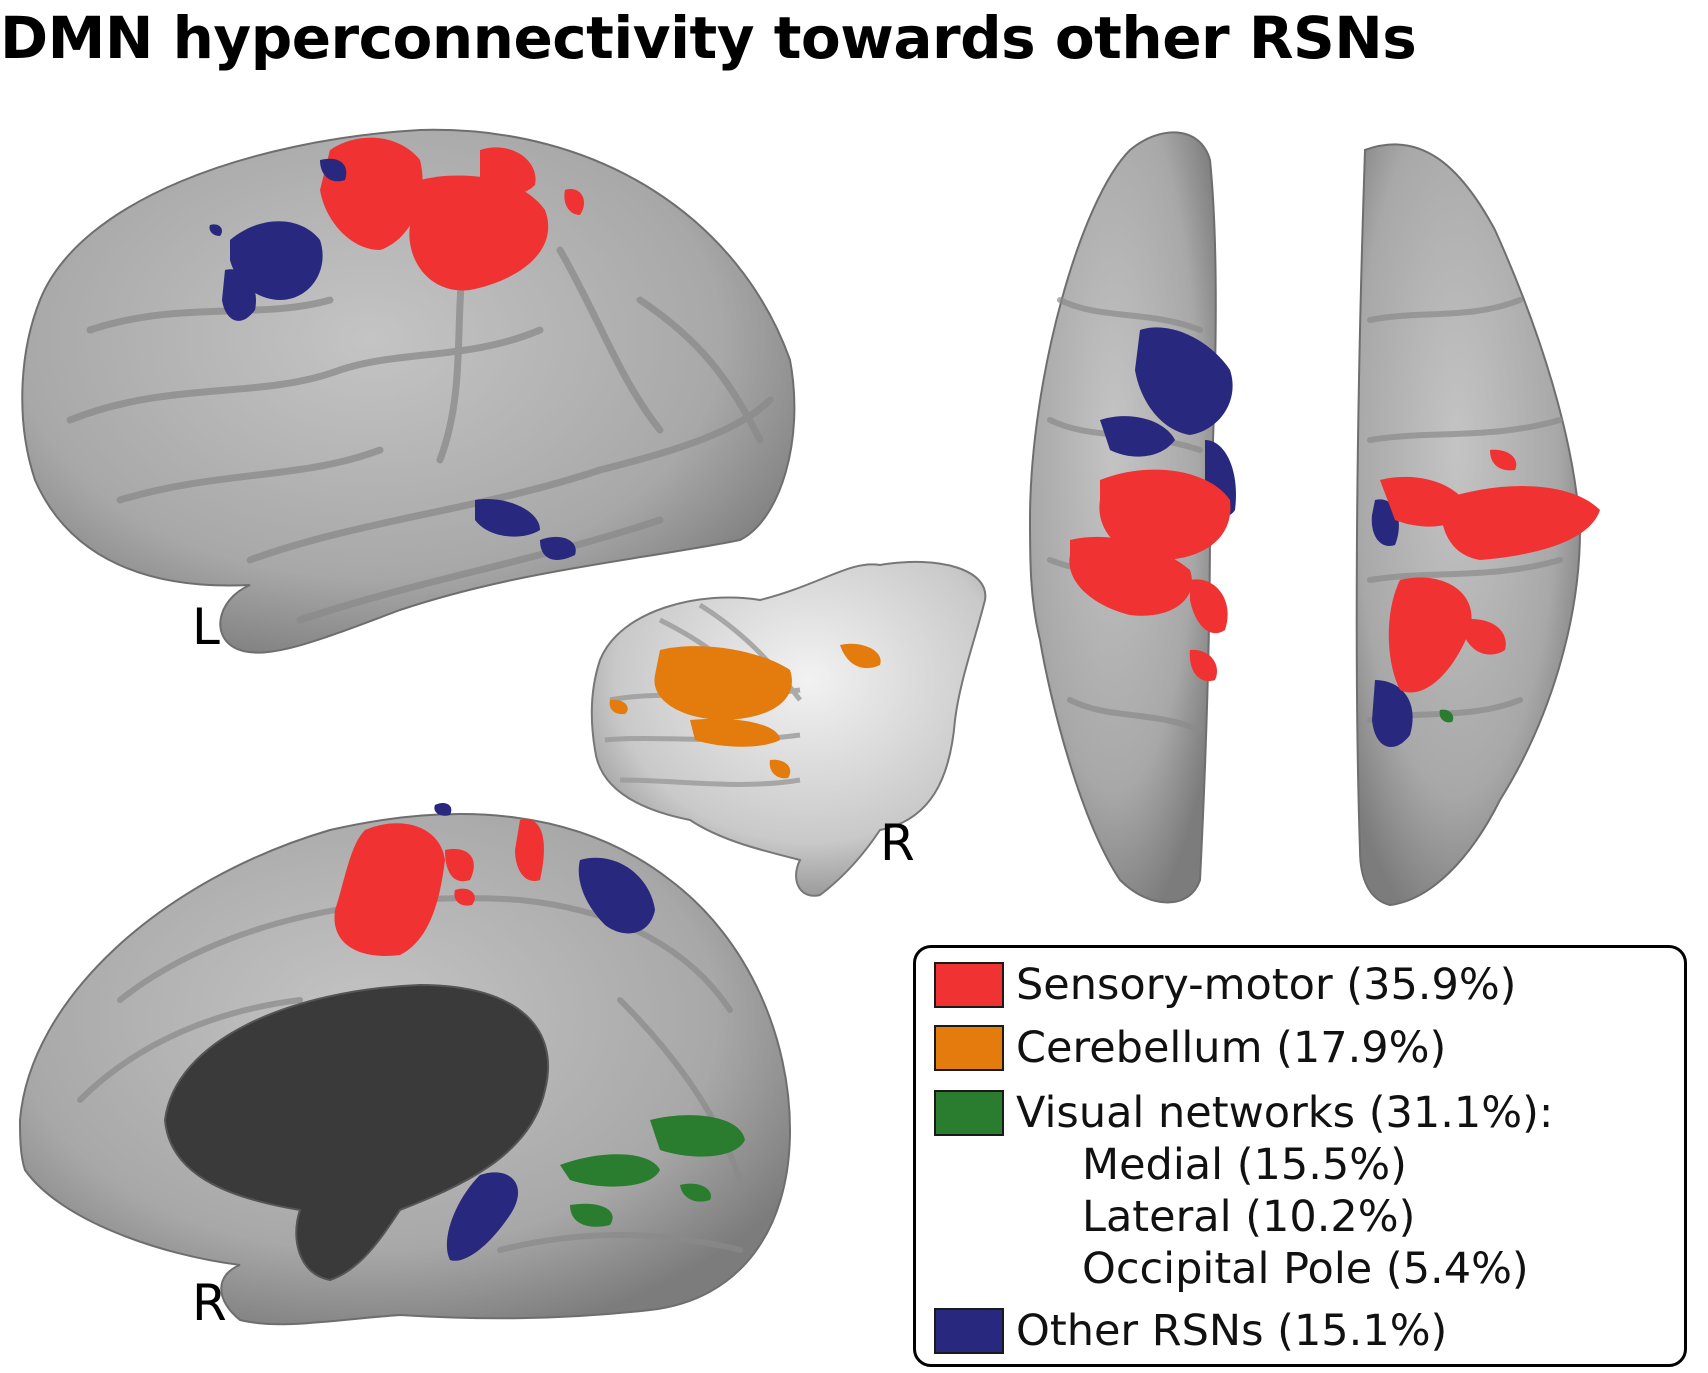 The image size is (1708, 1373). I want to click on right-medial-label: R, so click(209, 1303).